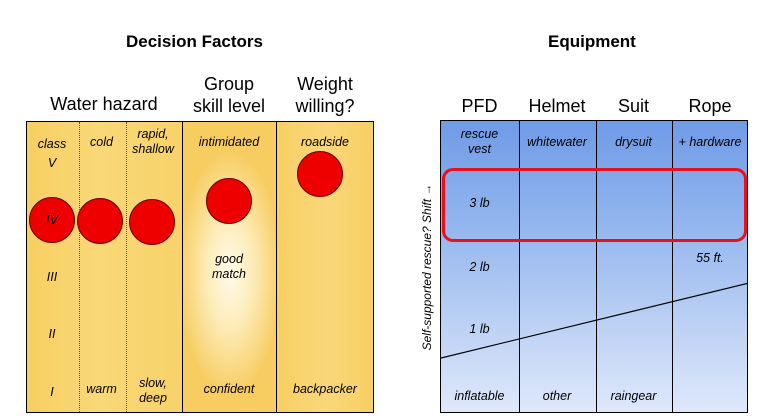  What do you see at coordinates (105, 267) in the screenshot?
I see `water-hazard-column` at bounding box center [105, 267].